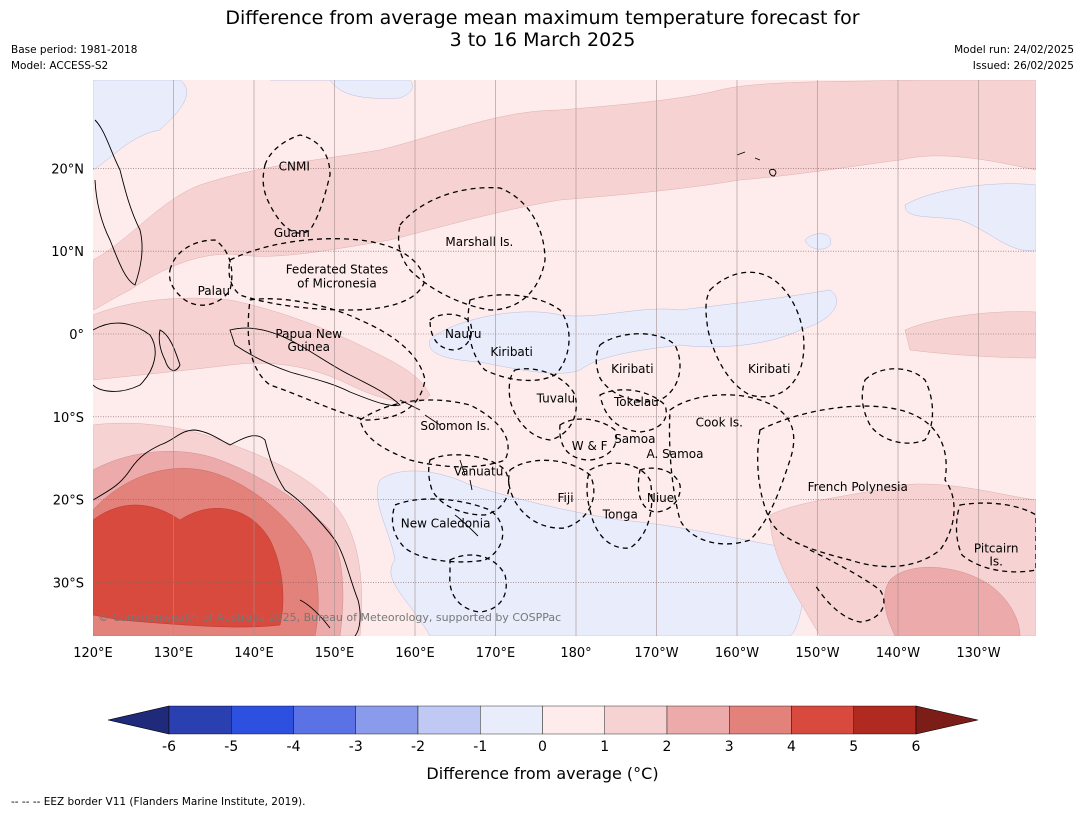  I want to click on new-caledonia-coast, so click(466, 525).